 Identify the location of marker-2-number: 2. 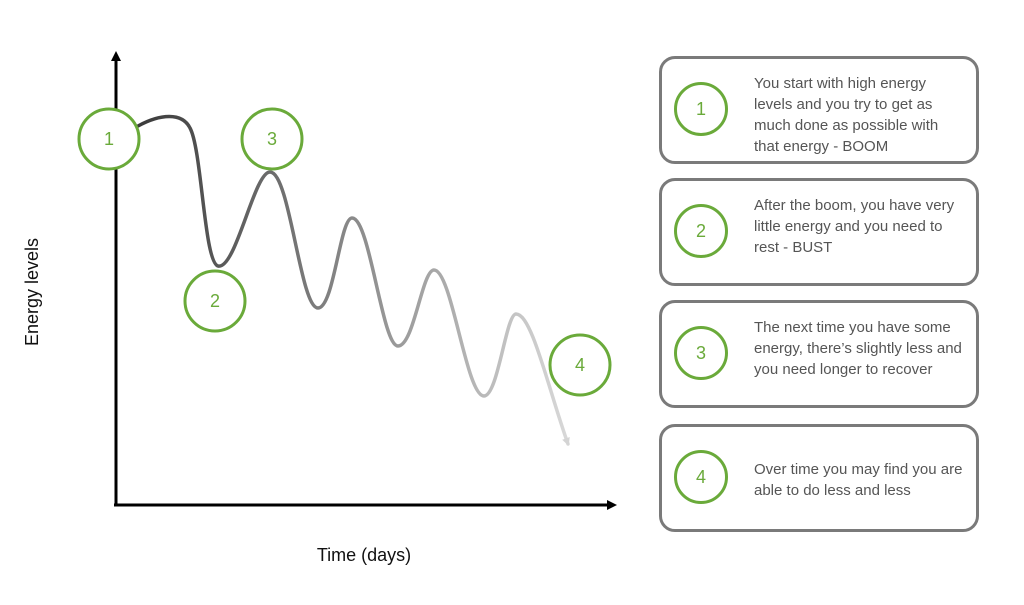
(215, 301).